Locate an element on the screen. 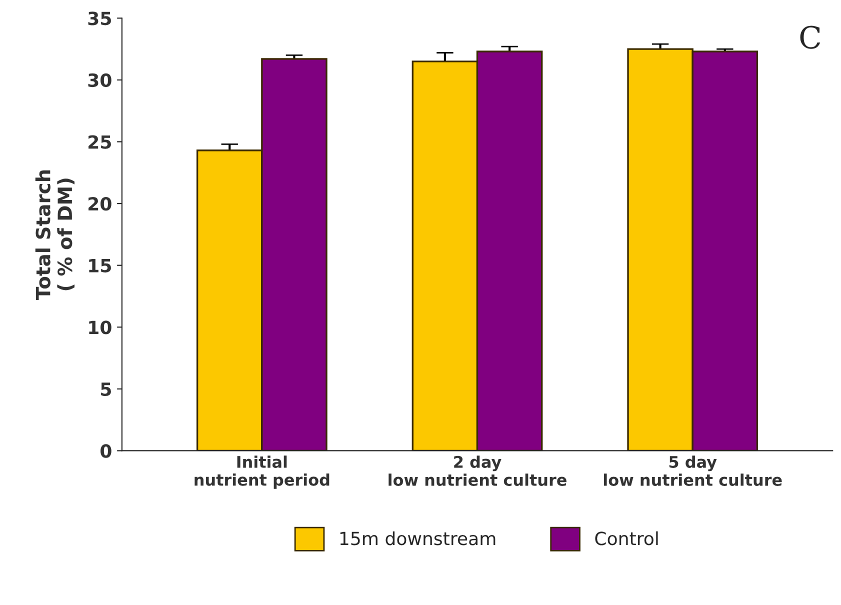  y-tick-label: 5 is located at coordinates (106, 389).